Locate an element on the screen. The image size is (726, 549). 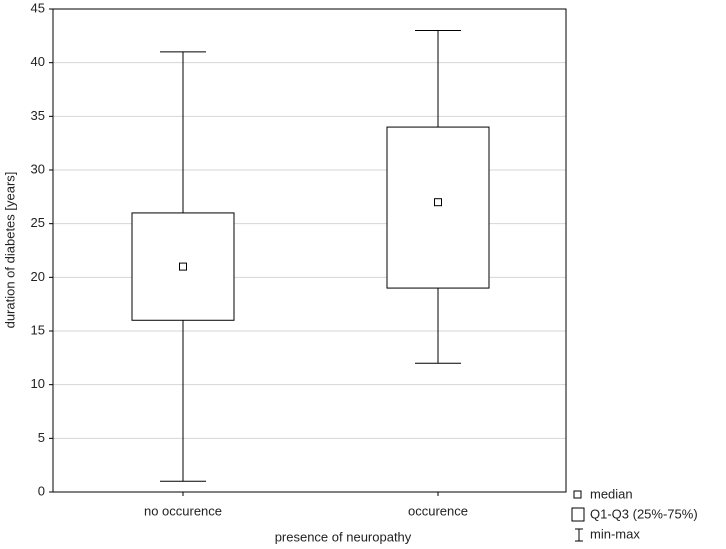
x-tick-label: no occurence is located at coordinates (183, 510).